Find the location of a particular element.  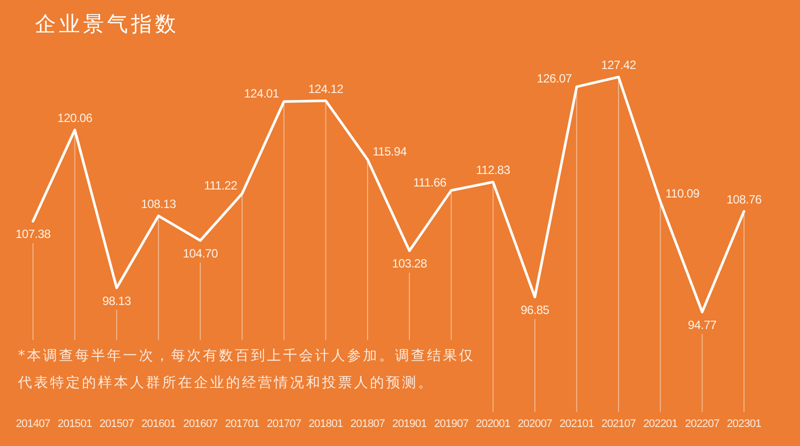

x-tick-label: 202001 is located at coordinates (493, 424).